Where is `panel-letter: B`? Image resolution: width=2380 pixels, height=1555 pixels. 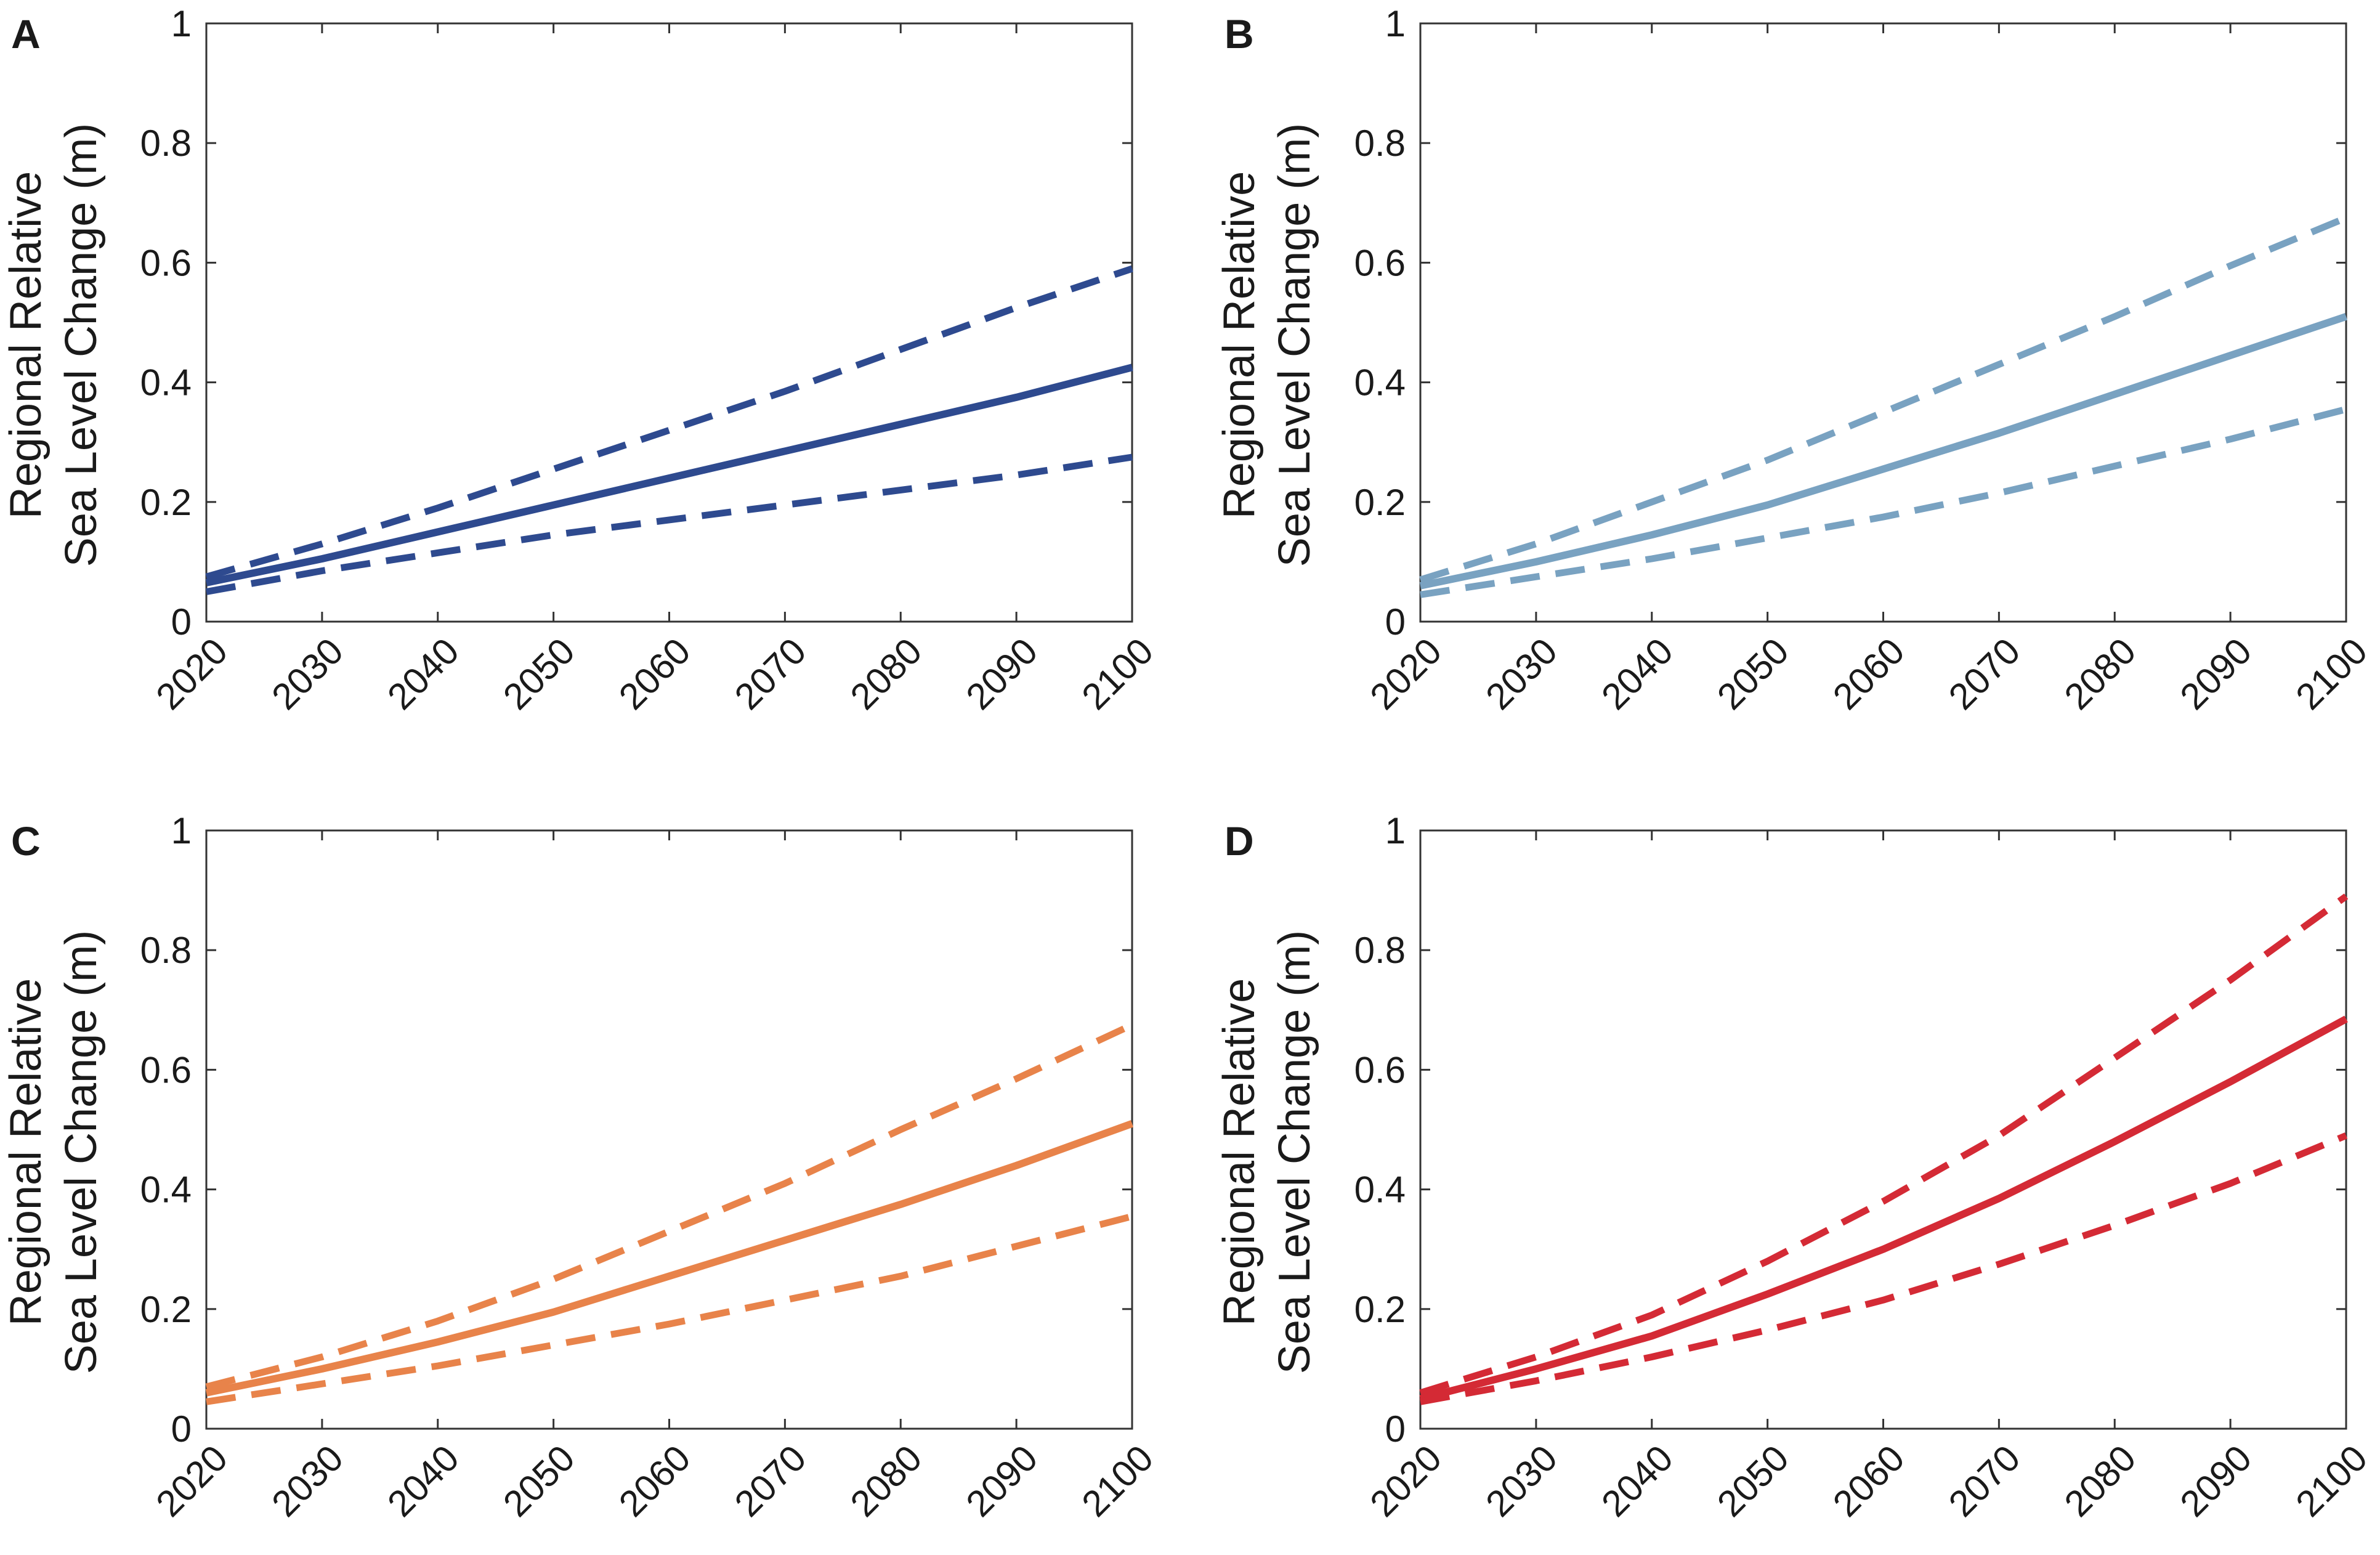 panel-letter: B is located at coordinates (1239, 34).